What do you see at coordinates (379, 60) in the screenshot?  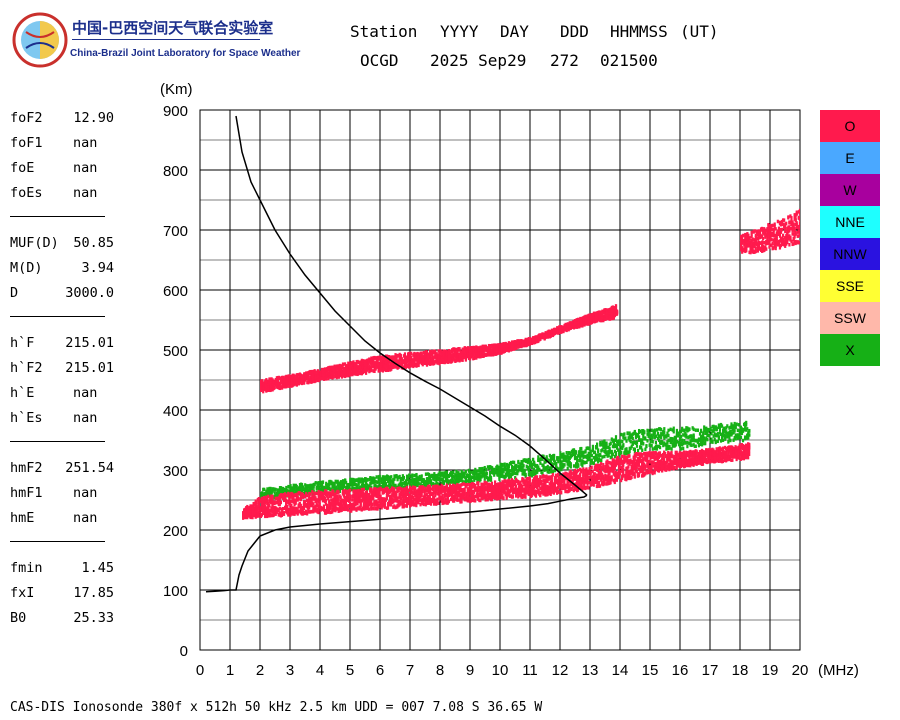 I see `station-code: OCGD` at bounding box center [379, 60].